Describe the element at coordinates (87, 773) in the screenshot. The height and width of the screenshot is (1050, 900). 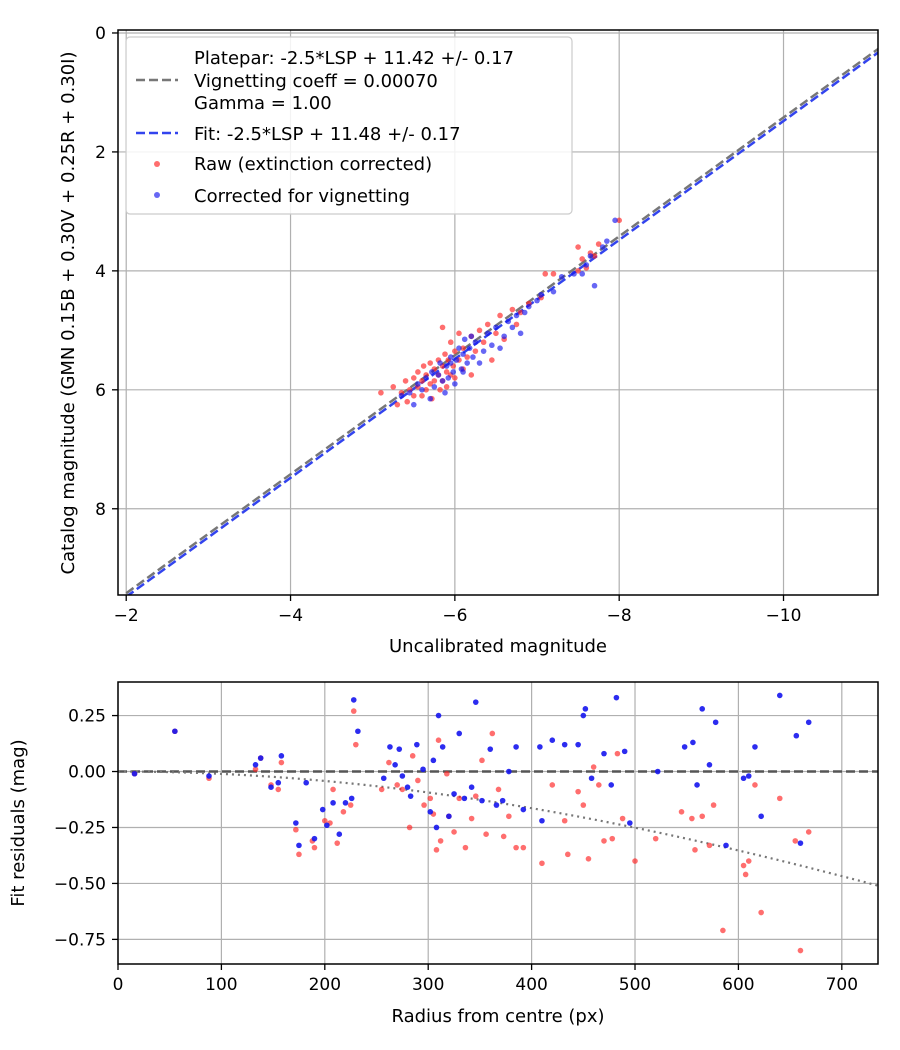
I see `bottom-y-tick-label: 0.00` at that location.